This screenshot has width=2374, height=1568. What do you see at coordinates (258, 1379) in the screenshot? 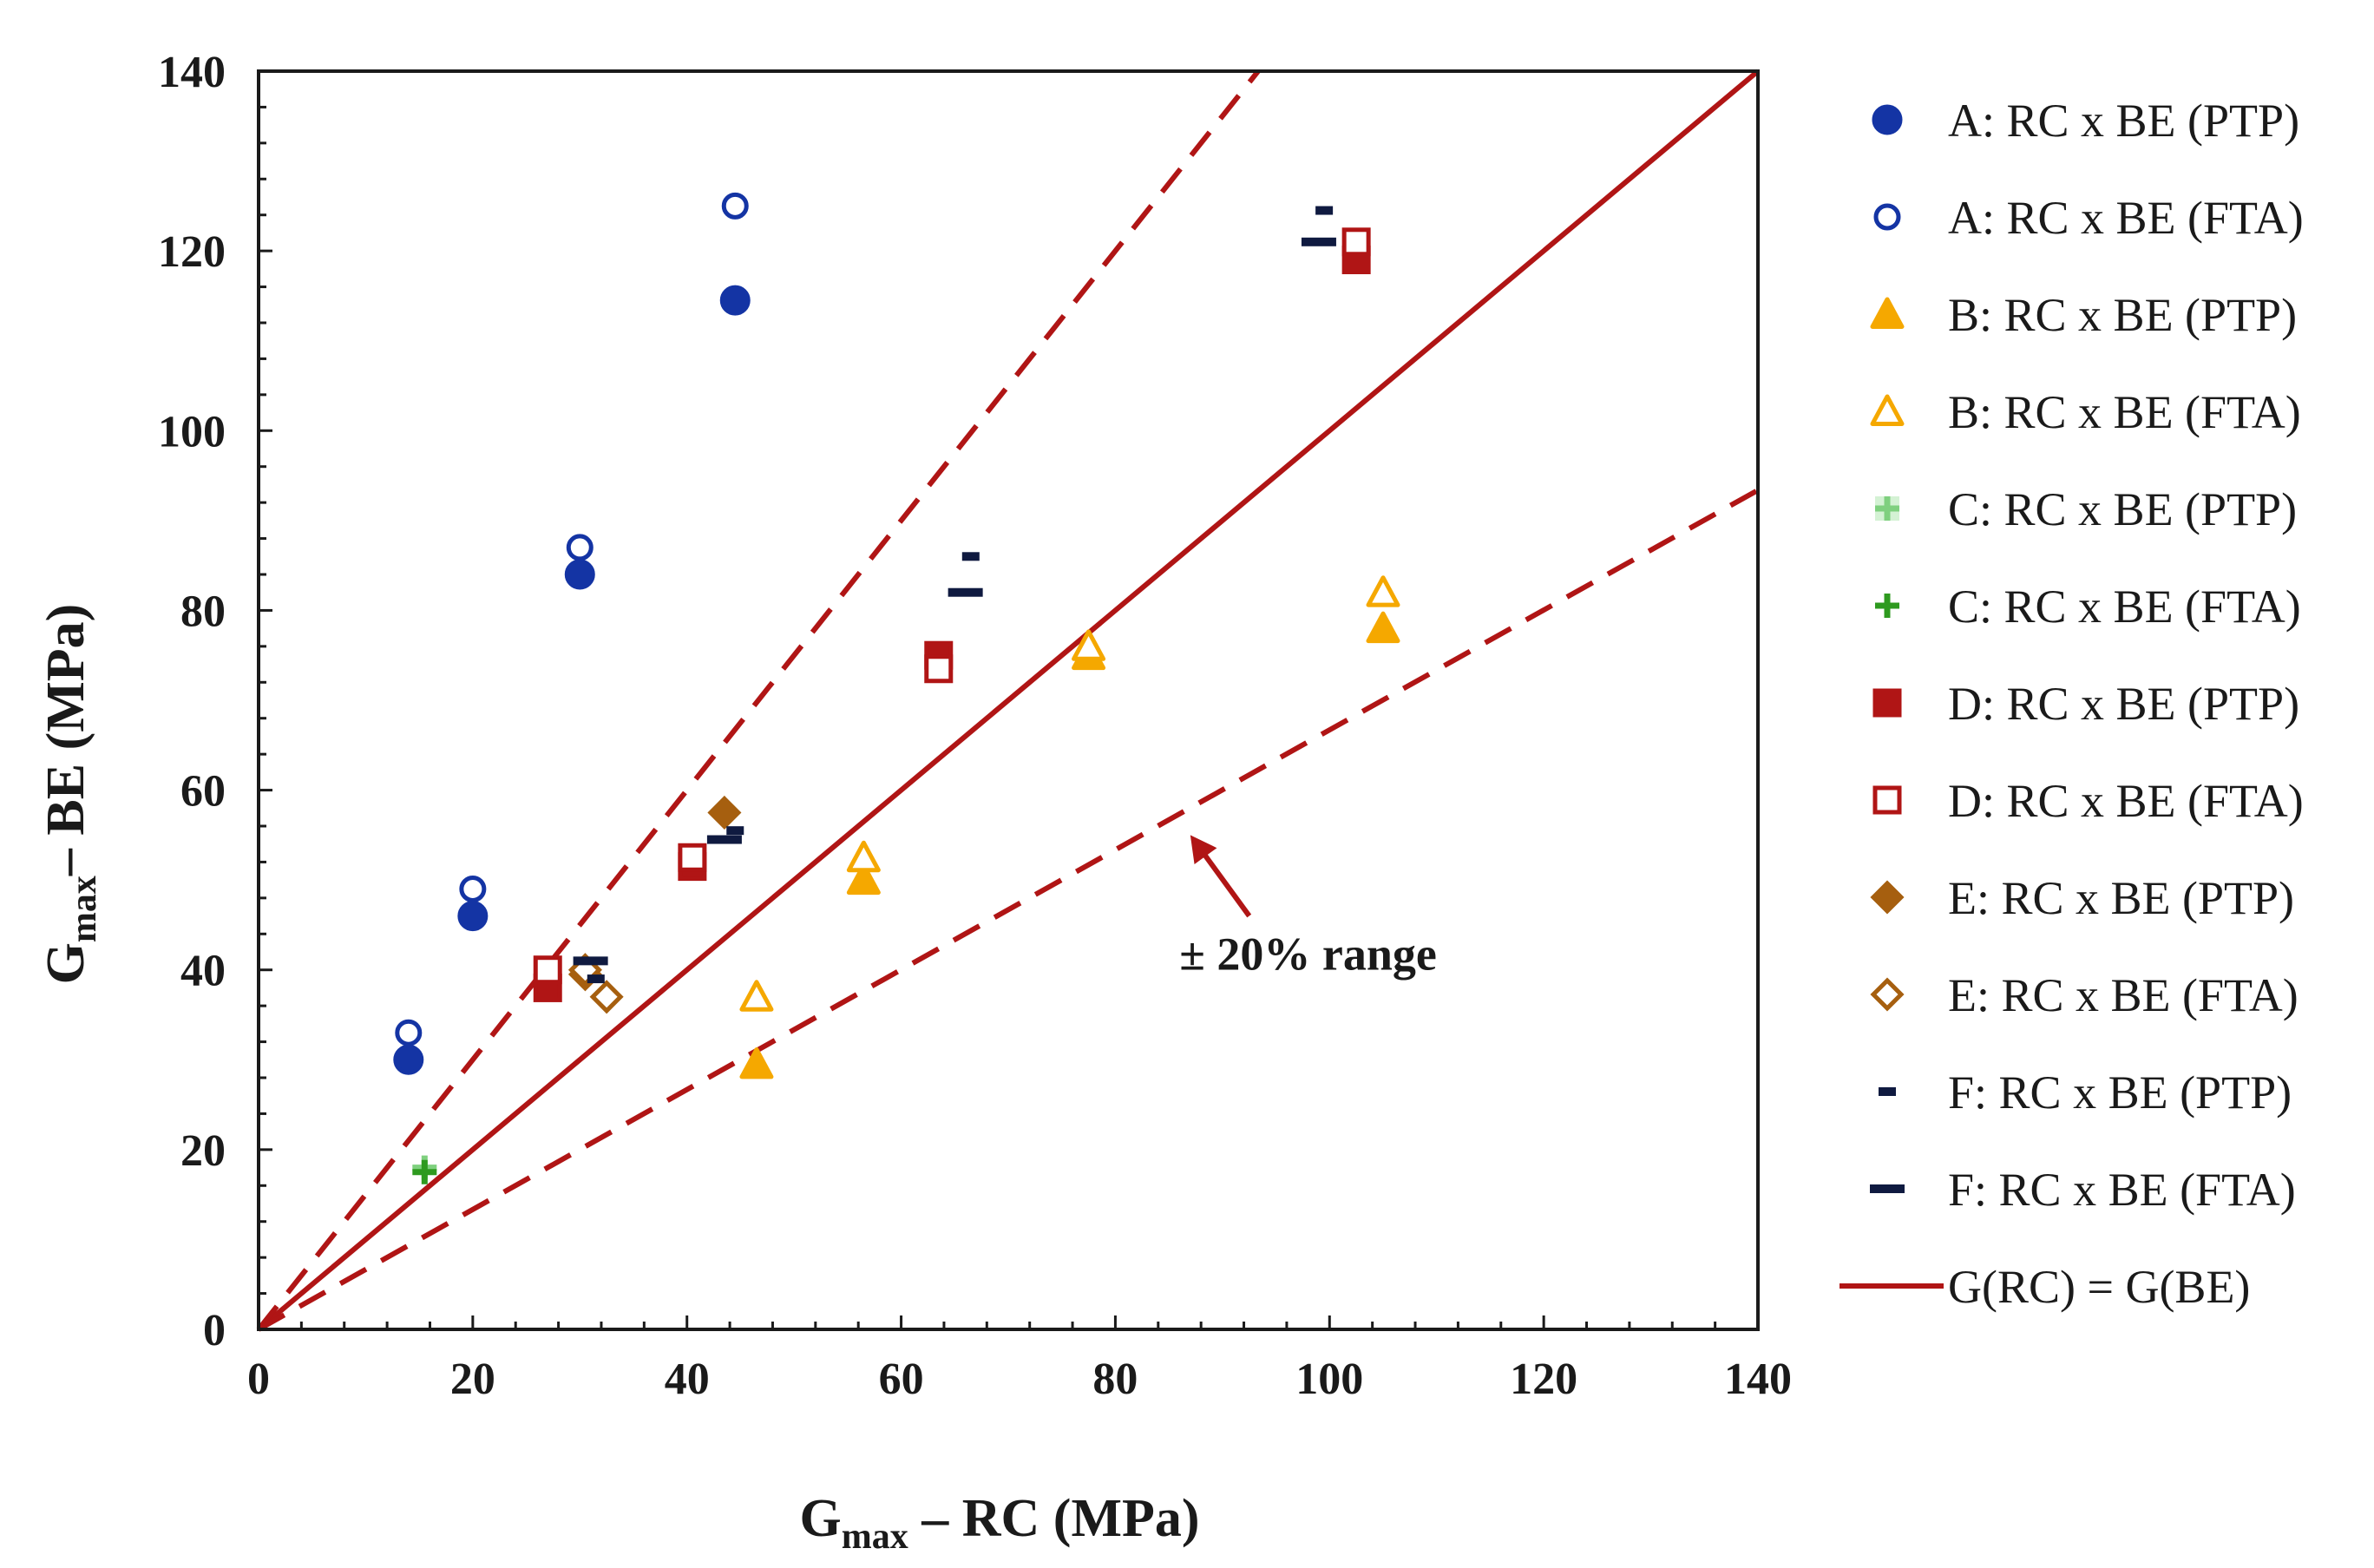
I see `x-tick-label: 0` at bounding box center [258, 1379].